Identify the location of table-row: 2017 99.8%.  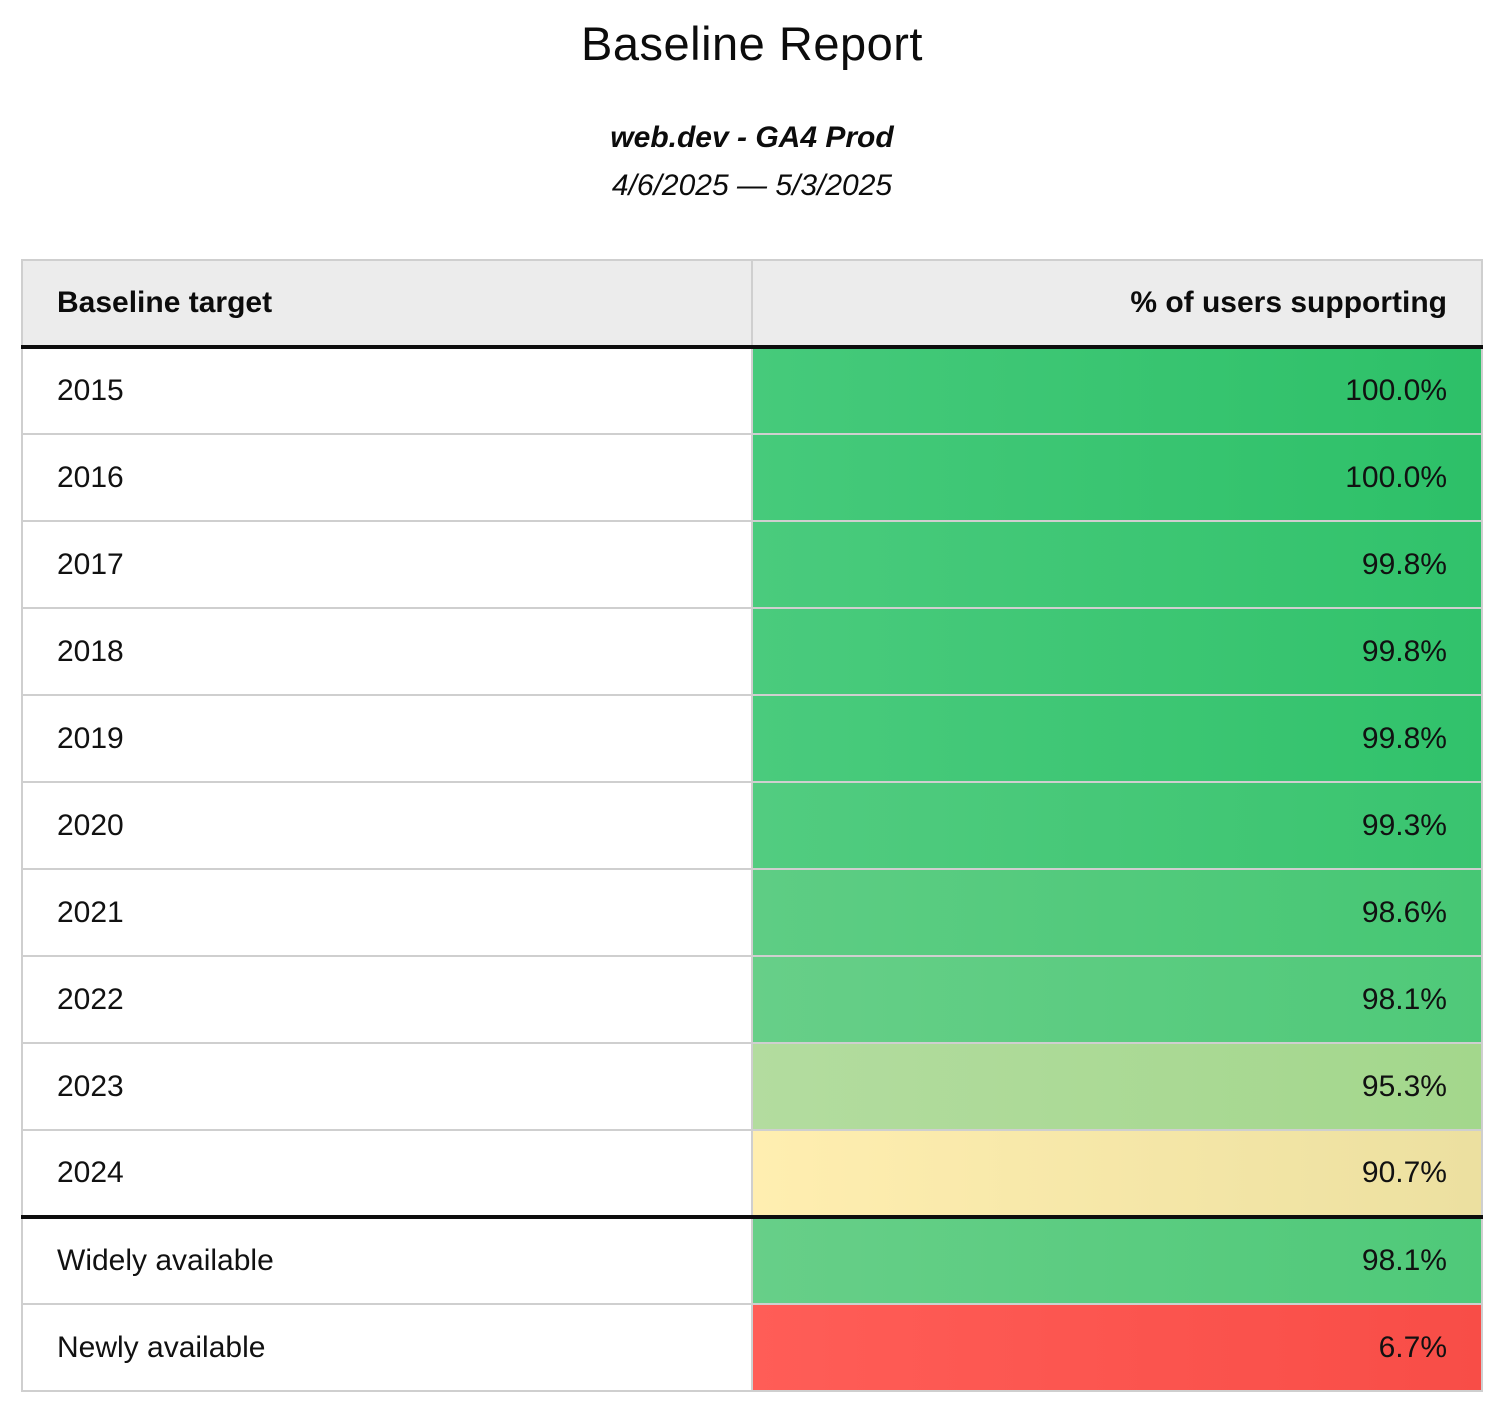
(752, 564).